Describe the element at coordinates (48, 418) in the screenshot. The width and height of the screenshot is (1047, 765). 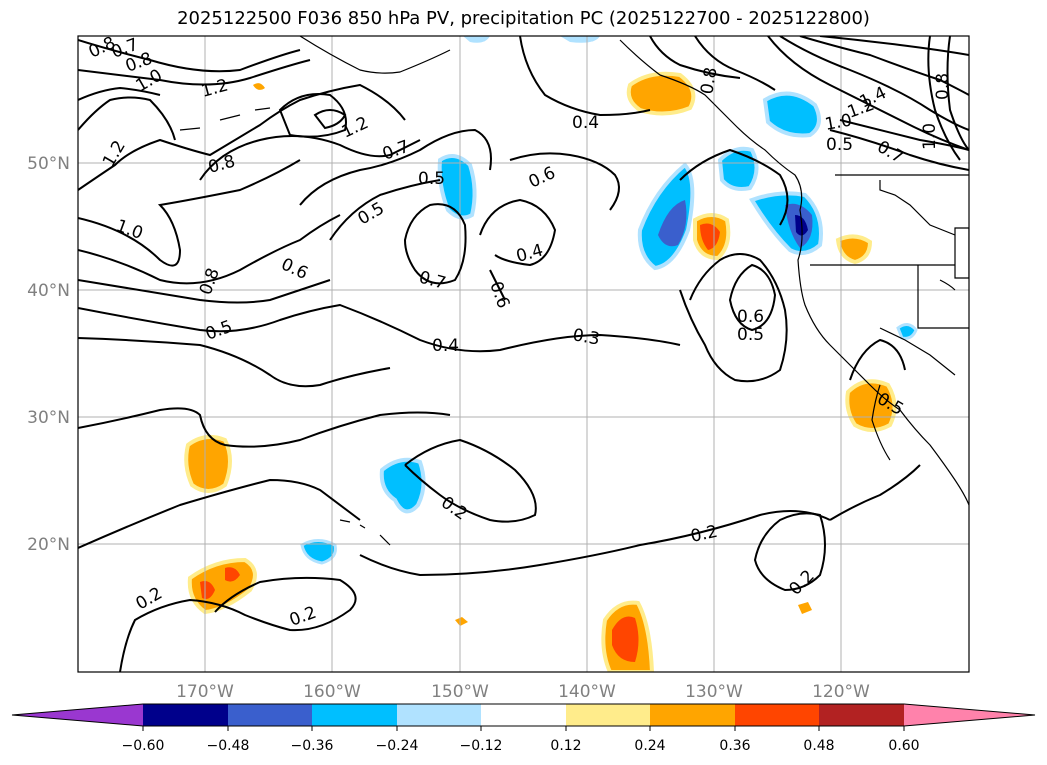
I see `lat-tick-label: 30°N` at that location.